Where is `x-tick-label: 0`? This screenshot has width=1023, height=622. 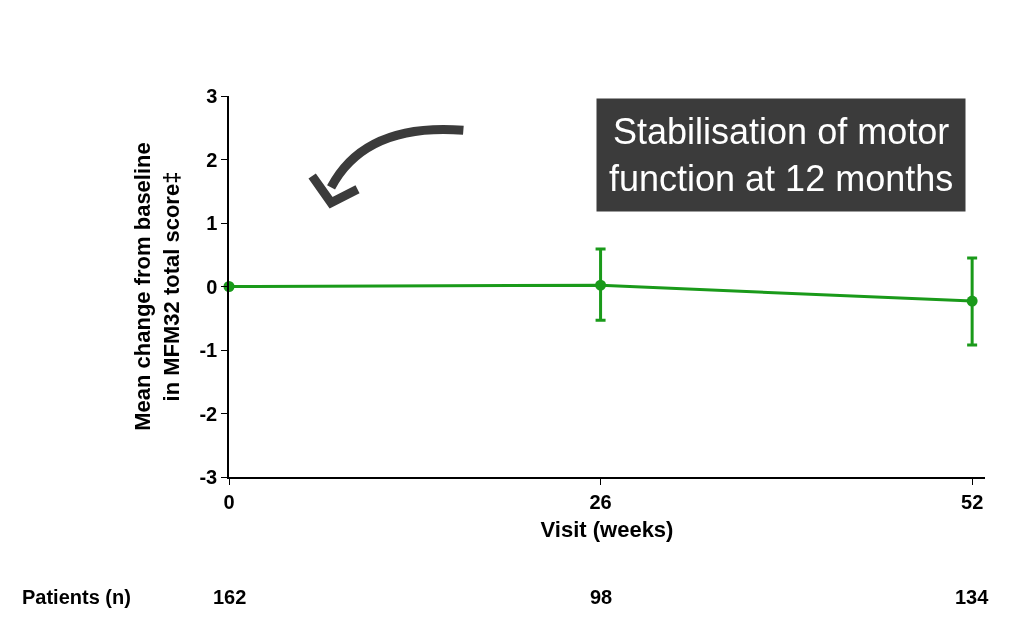 x-tick-label: 0 is located at coordinates (229, 501).